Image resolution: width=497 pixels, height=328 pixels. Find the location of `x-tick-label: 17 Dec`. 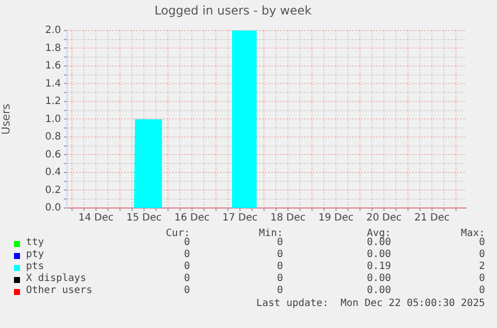

x-tick-label: 17 Dec is located at coordinates (240, 218).